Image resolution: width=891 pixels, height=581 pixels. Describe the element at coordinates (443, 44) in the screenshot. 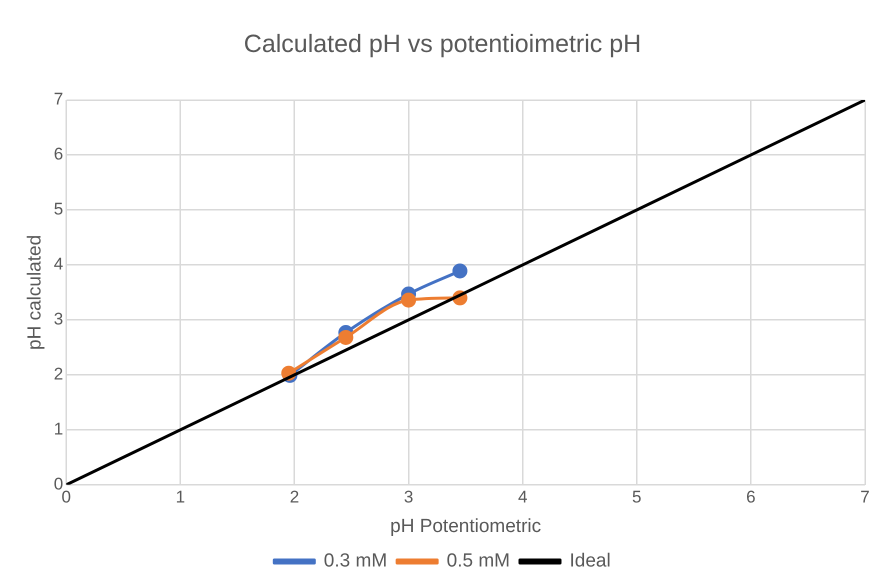

I see `chart-title: Calculated pH vs potentioimetric pH` at that location.